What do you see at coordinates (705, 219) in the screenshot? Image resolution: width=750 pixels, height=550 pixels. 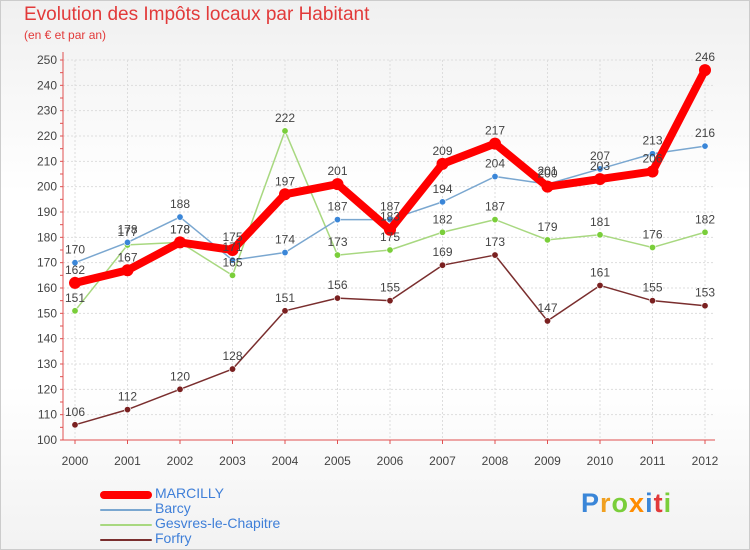 I see `data-label: 182` at bounding box center [705, 219].